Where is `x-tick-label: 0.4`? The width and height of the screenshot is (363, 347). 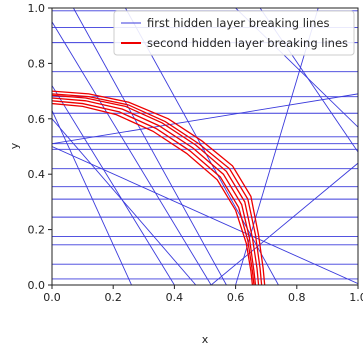
x-tick-label: 0.4 is located at coordinates (175, 297).